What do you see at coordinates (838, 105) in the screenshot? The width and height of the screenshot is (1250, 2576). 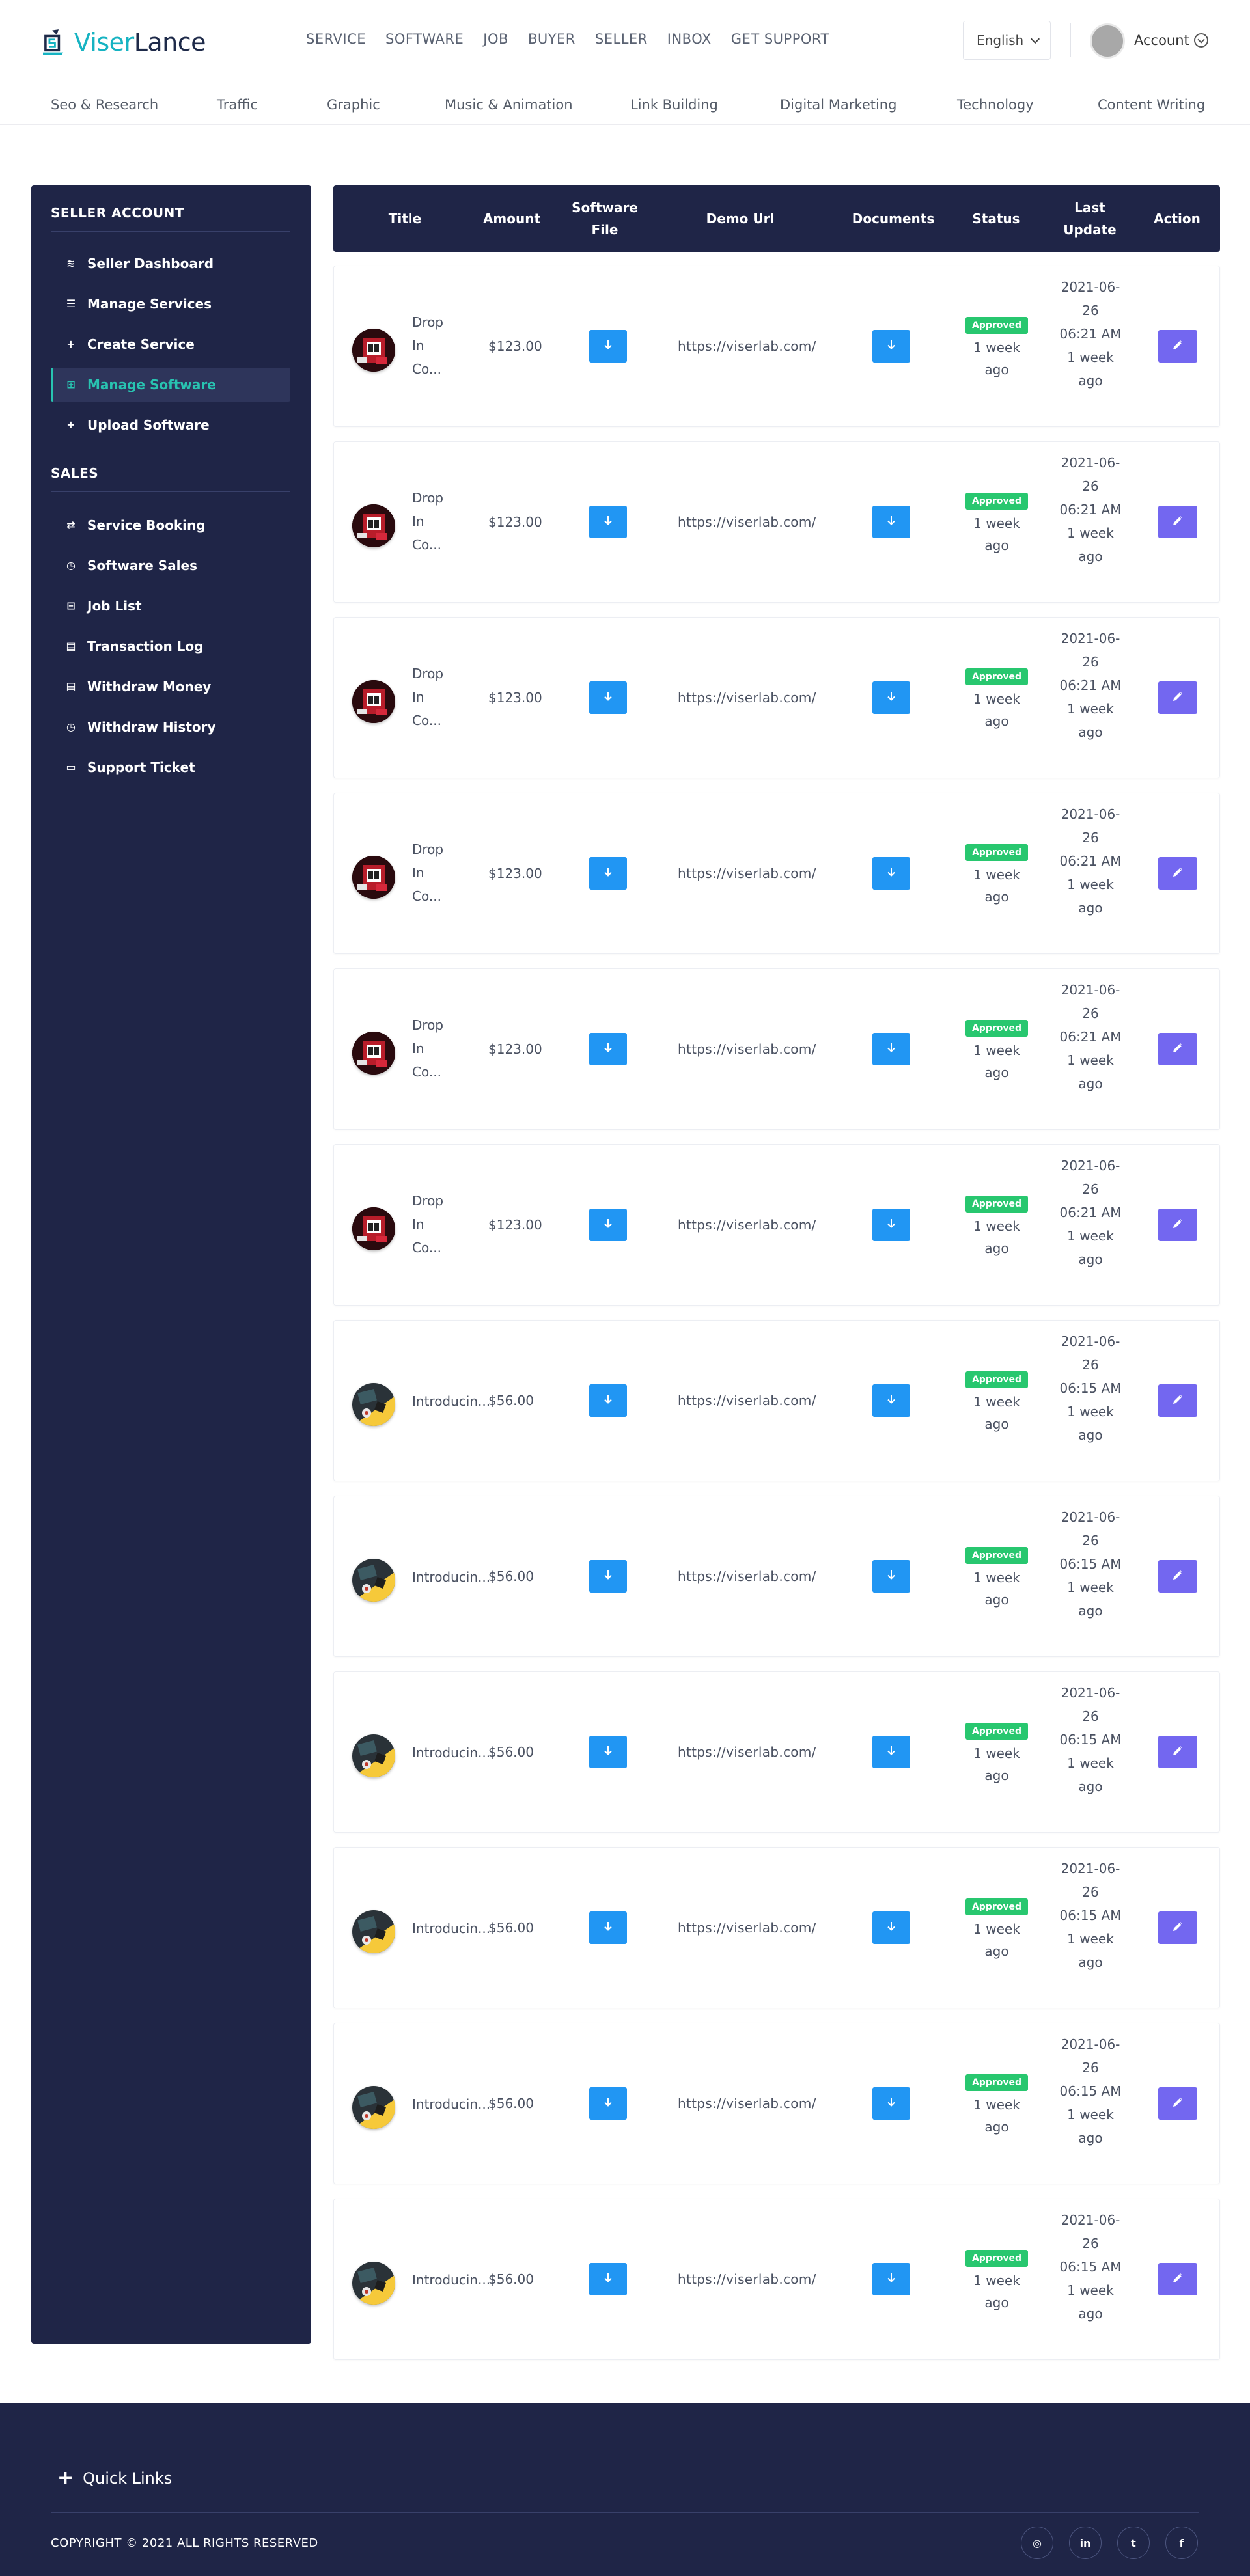 I see `category-digital-marketing: Digital Marketing` at bounding box center [838, 105].